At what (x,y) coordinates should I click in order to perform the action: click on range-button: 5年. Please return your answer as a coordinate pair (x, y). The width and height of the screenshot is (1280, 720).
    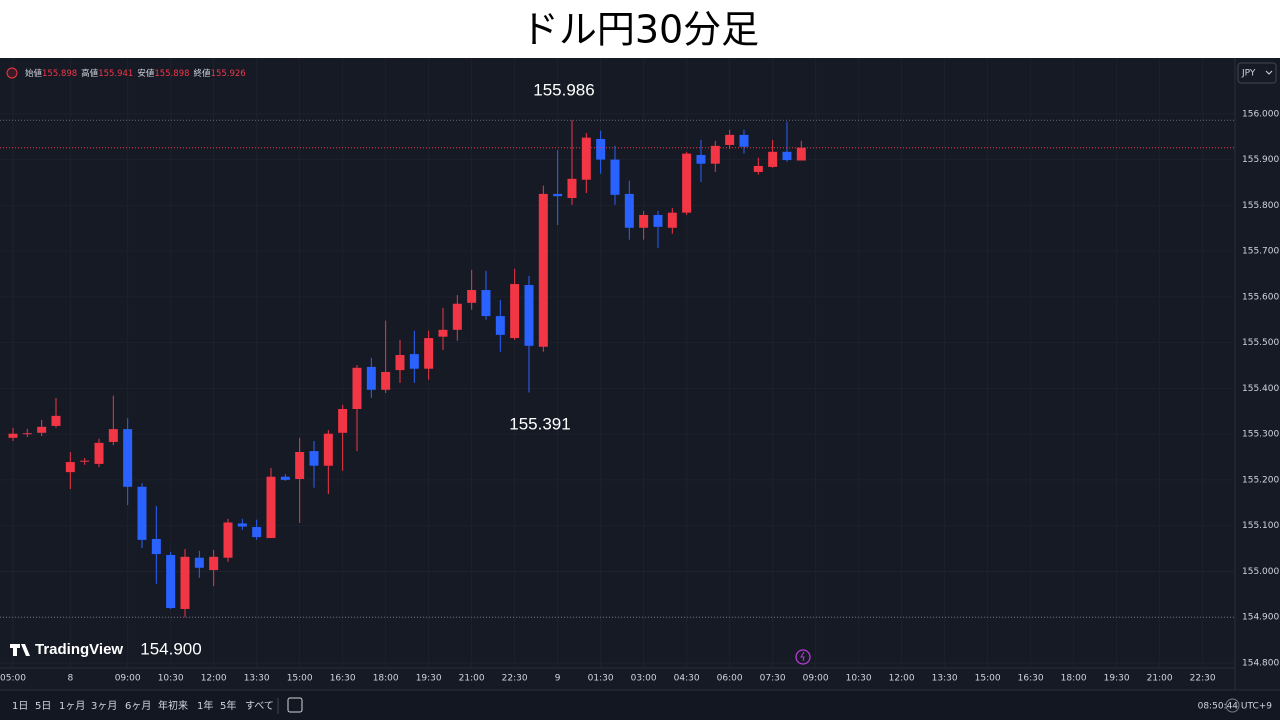
    Looking at the image, I should click on (228, 705).